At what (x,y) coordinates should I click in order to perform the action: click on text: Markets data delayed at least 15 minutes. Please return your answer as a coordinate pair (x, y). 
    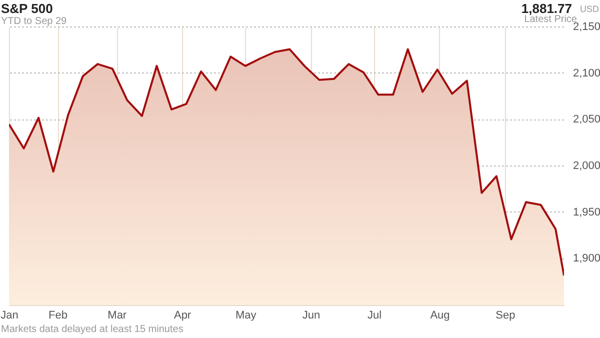
    Looking at the image, I should click on (92, 329).